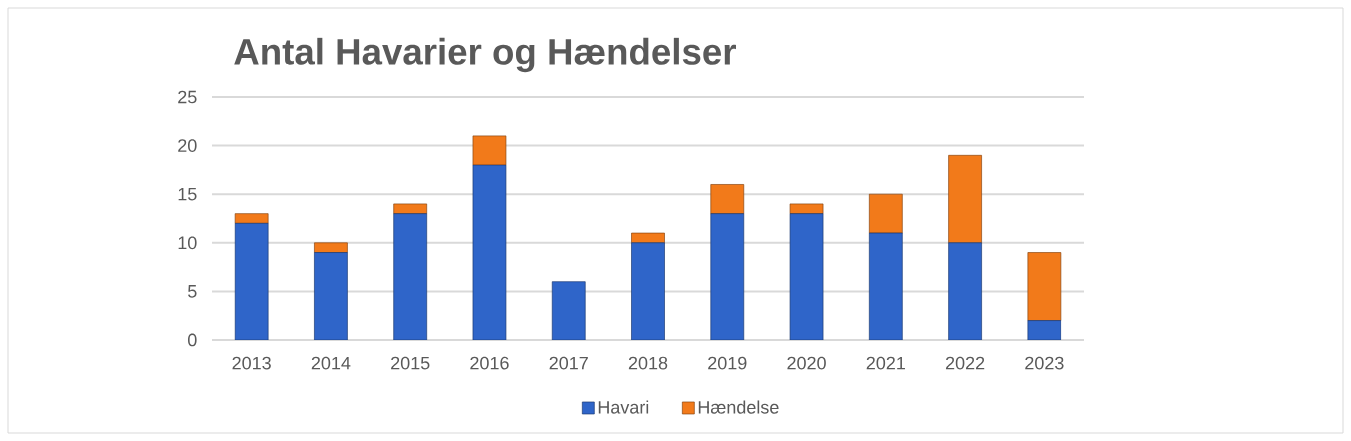 The image size is (1351, 441). Describe the element at coordinates (410, 363) in the screenshot. I see `x-tick-label: 2015` at that location.